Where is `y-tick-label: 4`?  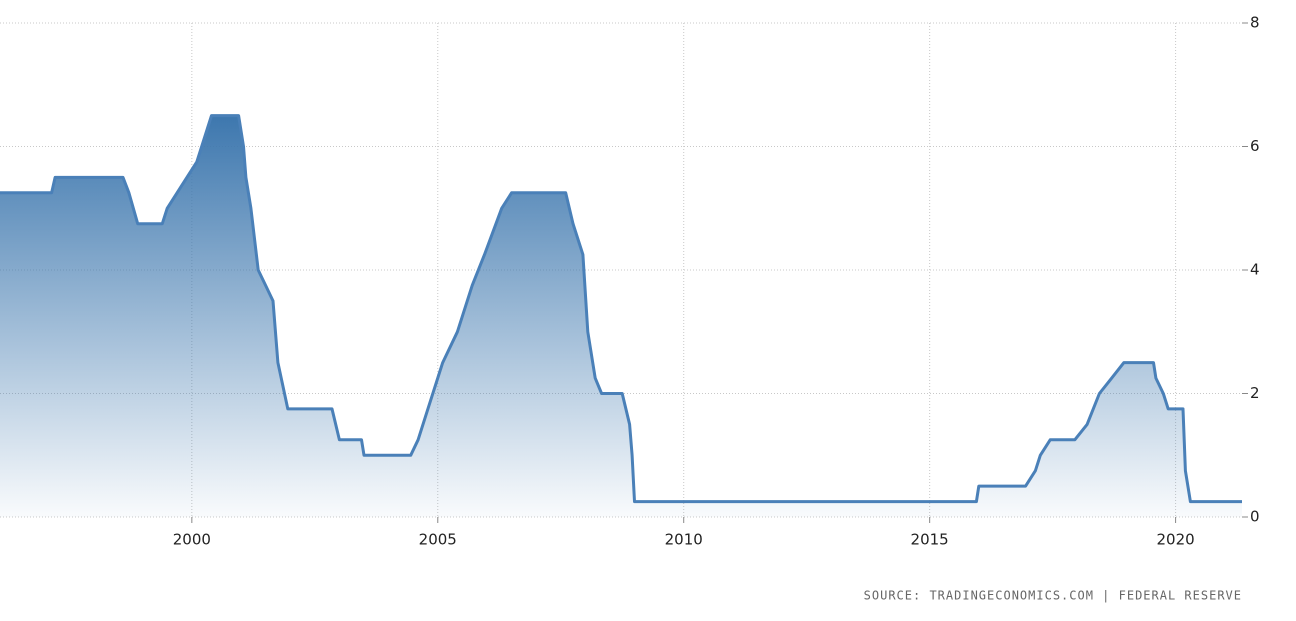 y-tick-label: 4 is located at coordinates (1255, 270).